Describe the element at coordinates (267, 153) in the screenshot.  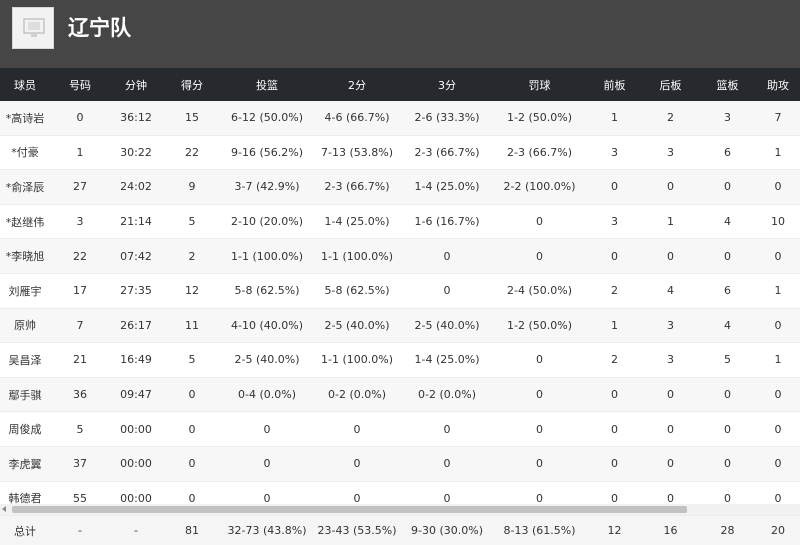
I see `stat-cell: 9-16 (56.2%)` at that location.